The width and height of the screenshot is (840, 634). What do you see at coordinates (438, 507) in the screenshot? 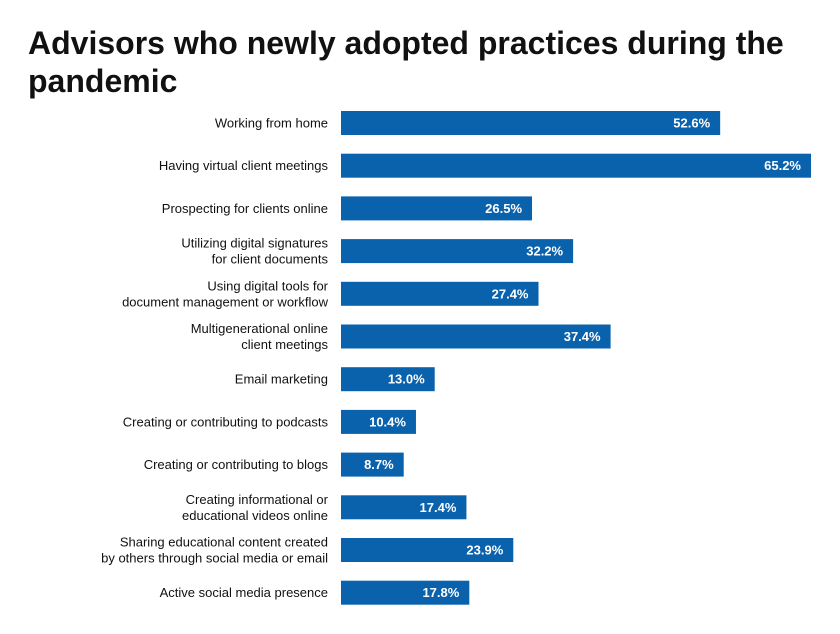
I see `value-label: 17.4%` at bounding box center [438, 507].